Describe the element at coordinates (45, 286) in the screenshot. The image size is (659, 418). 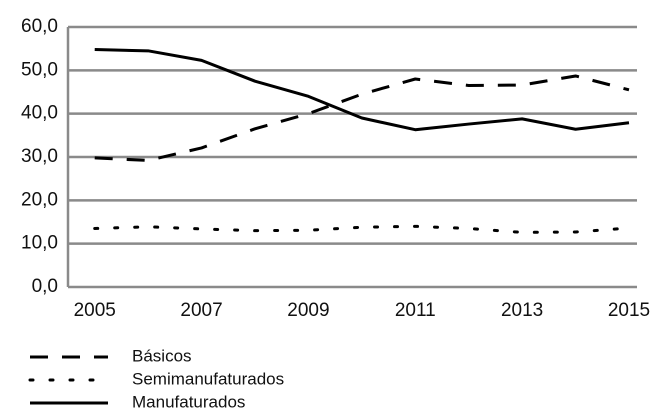
I see `y-tick-label: 0,0` at that location.